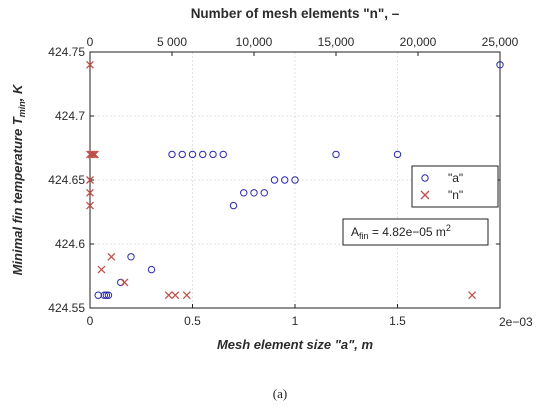 The image size is (550, 411). I want to click on y-tick-label: 424.75, so click(66, 52).